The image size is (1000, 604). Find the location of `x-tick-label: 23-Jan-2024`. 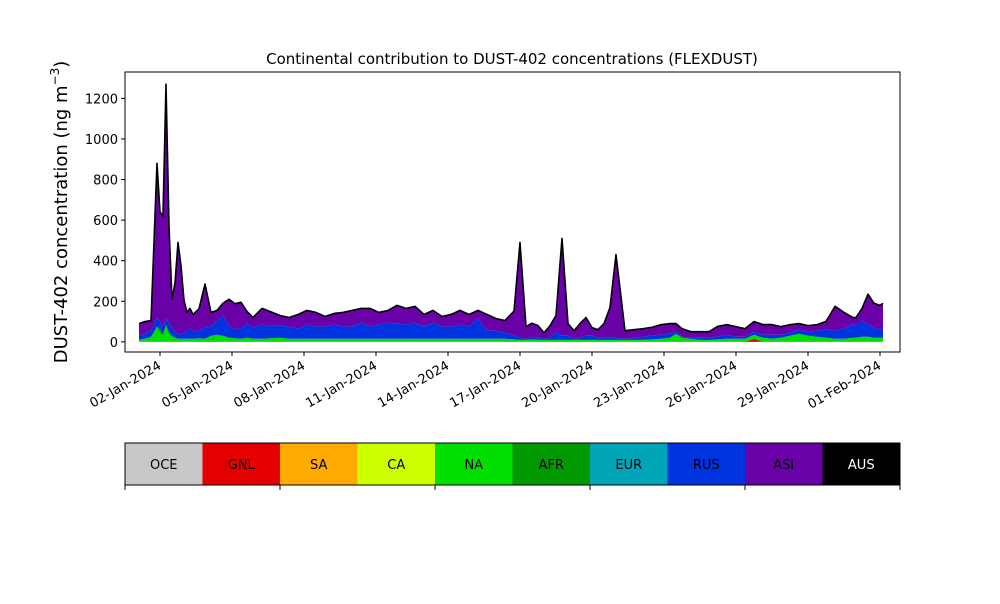

x-tick-label: 23-Jan-2024 is located at coordinates (629, 384).